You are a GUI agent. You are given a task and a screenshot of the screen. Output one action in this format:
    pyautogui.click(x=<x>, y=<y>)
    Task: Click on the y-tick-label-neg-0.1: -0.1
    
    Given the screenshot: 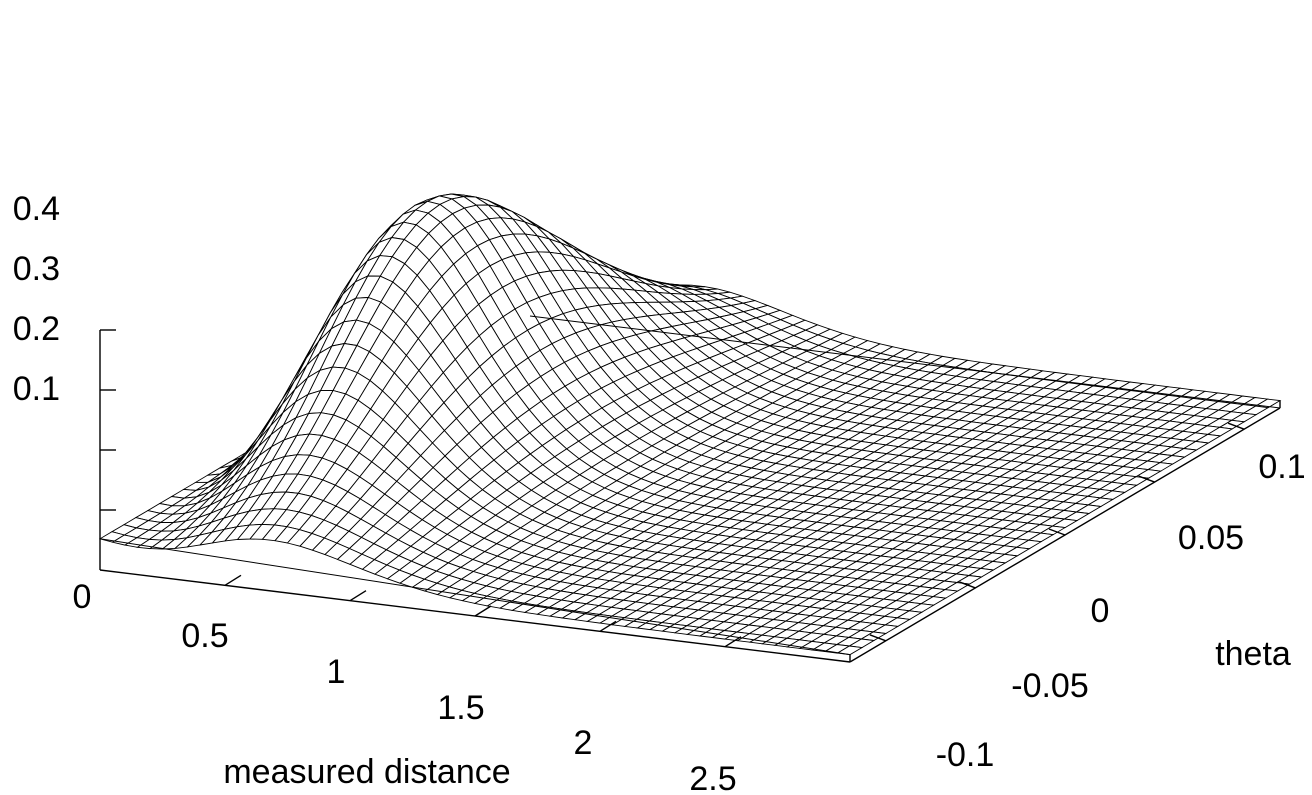 What is the action you would take?
    pyautogui.click(x=965, y=755)
    